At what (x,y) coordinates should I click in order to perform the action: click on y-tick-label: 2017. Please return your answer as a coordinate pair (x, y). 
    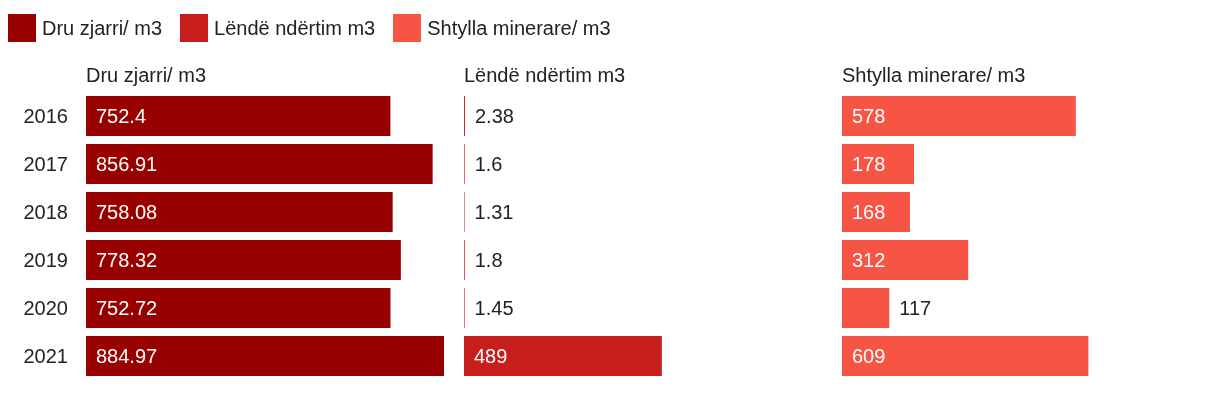
    Looking at the image, I should click on (45, 164).